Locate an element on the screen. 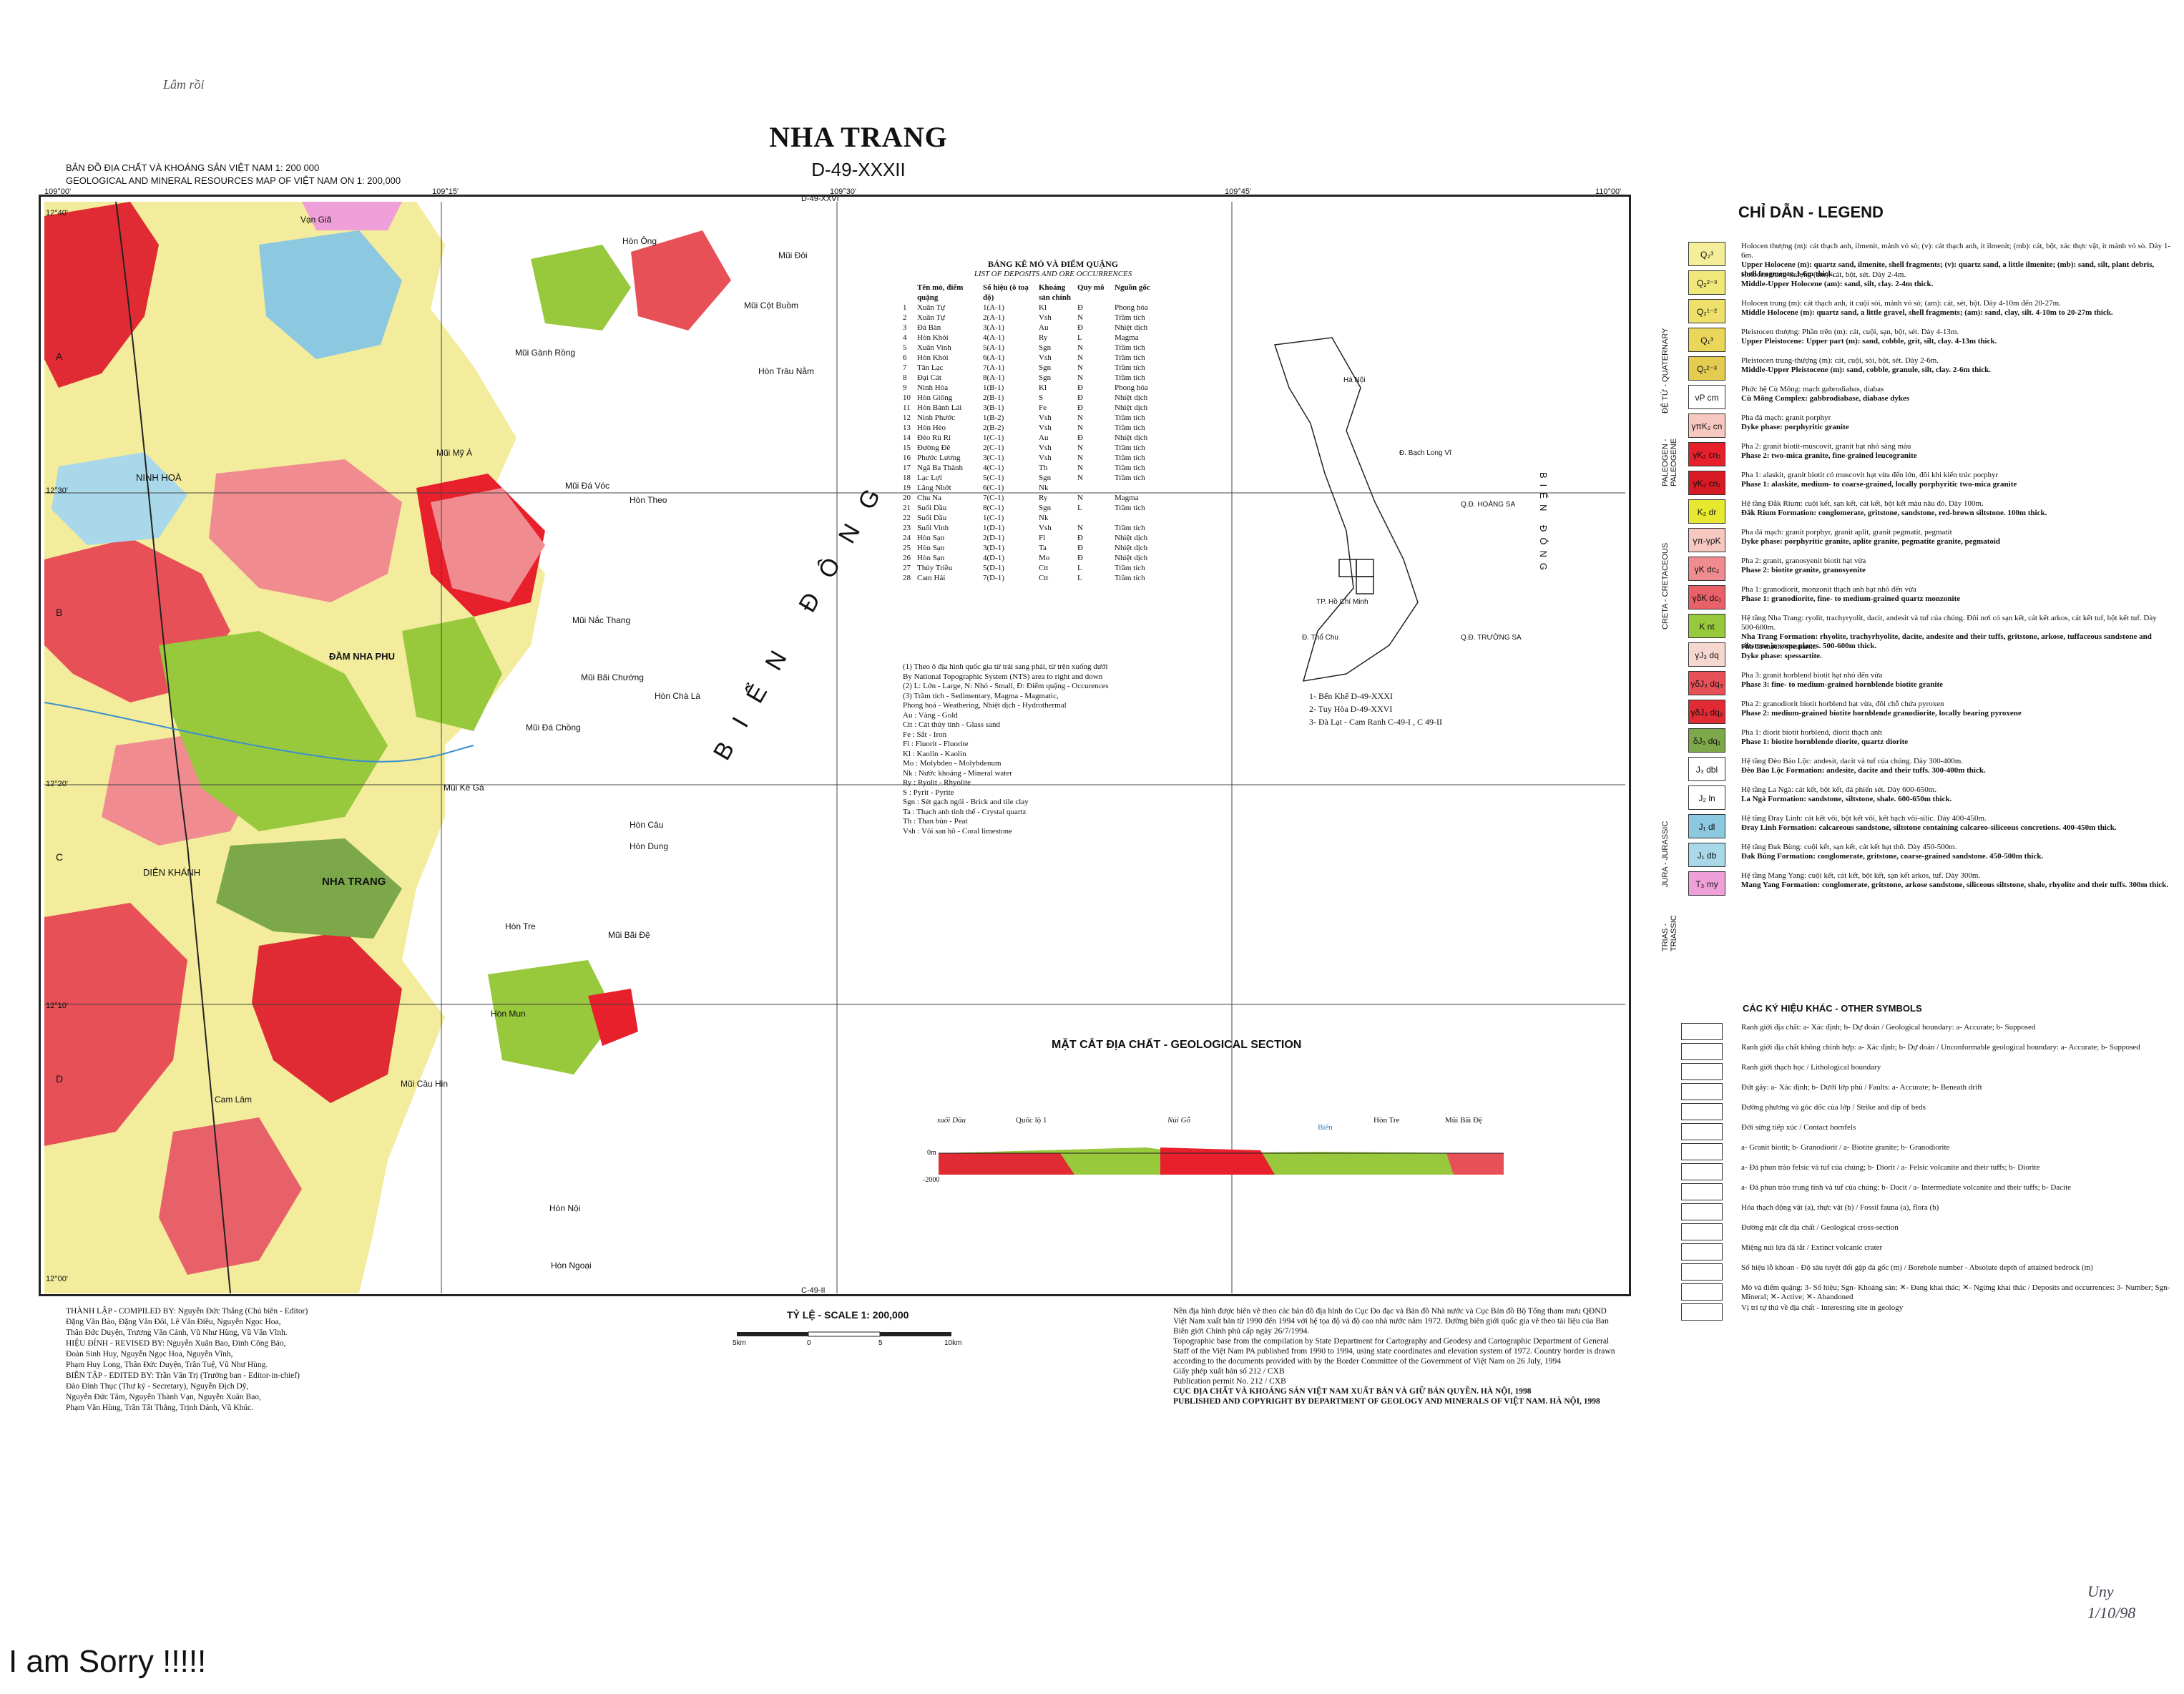 The image size is (2184, 1694). table-cell: Th is located at coordinates (1043, 468).